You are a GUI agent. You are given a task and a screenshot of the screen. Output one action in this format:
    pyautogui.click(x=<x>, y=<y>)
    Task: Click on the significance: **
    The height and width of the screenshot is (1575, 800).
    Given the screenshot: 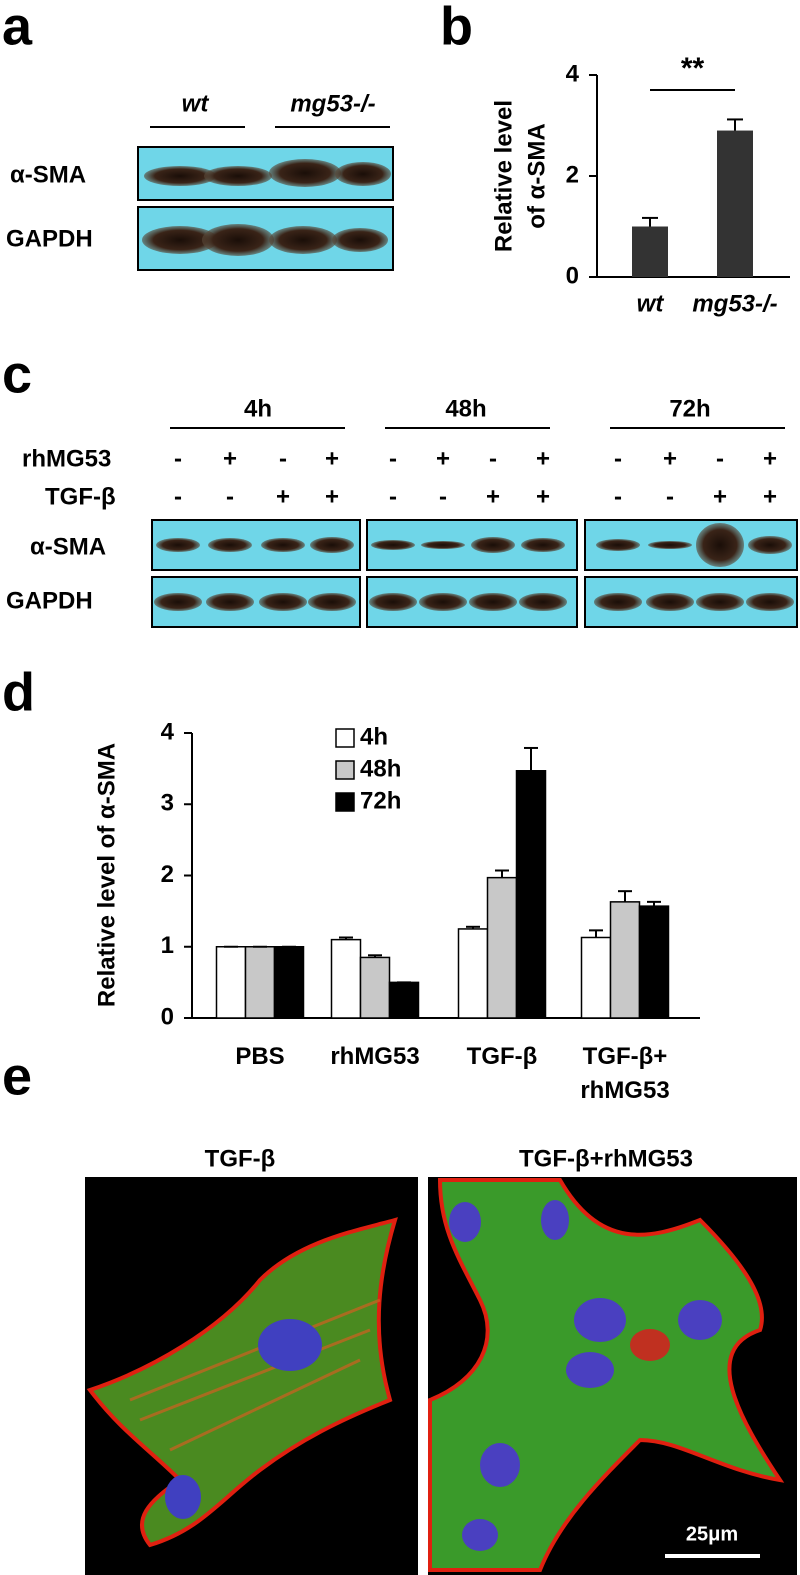 What is the action you would take?
    pyautogui.click(x=693, y=68)
    